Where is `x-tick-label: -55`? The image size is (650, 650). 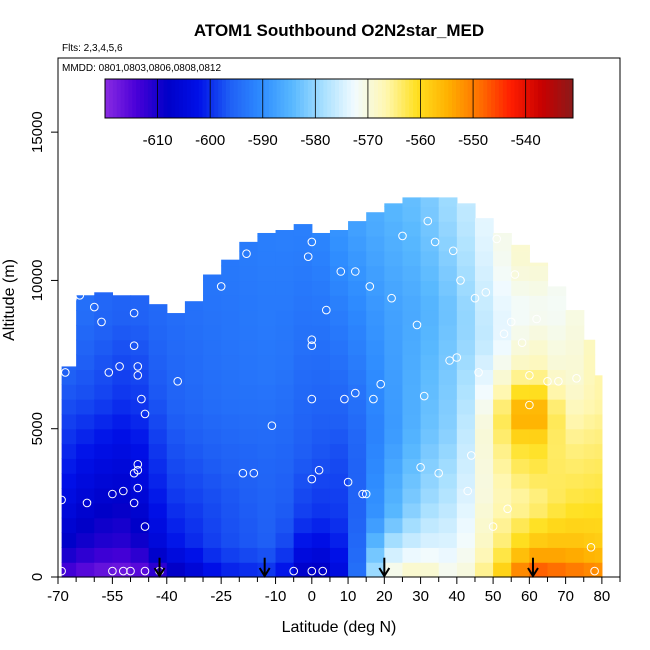 x-tick-label: -55 is located at coordinates (113, 596).